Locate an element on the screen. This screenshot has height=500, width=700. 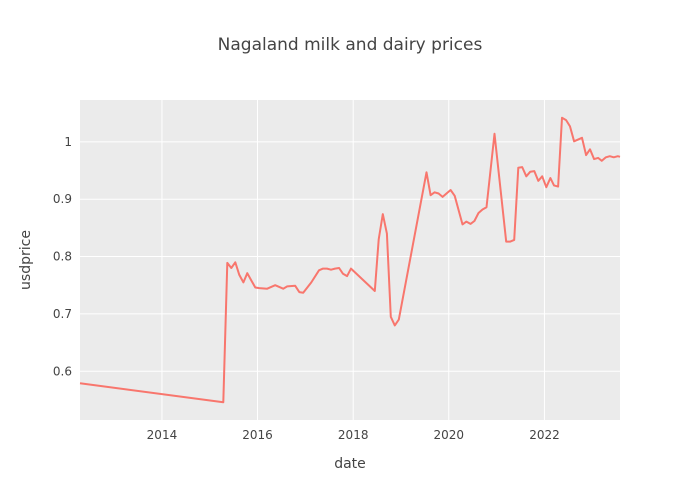
y-tick-label: 0.6 is located at coordinates (62, 371).